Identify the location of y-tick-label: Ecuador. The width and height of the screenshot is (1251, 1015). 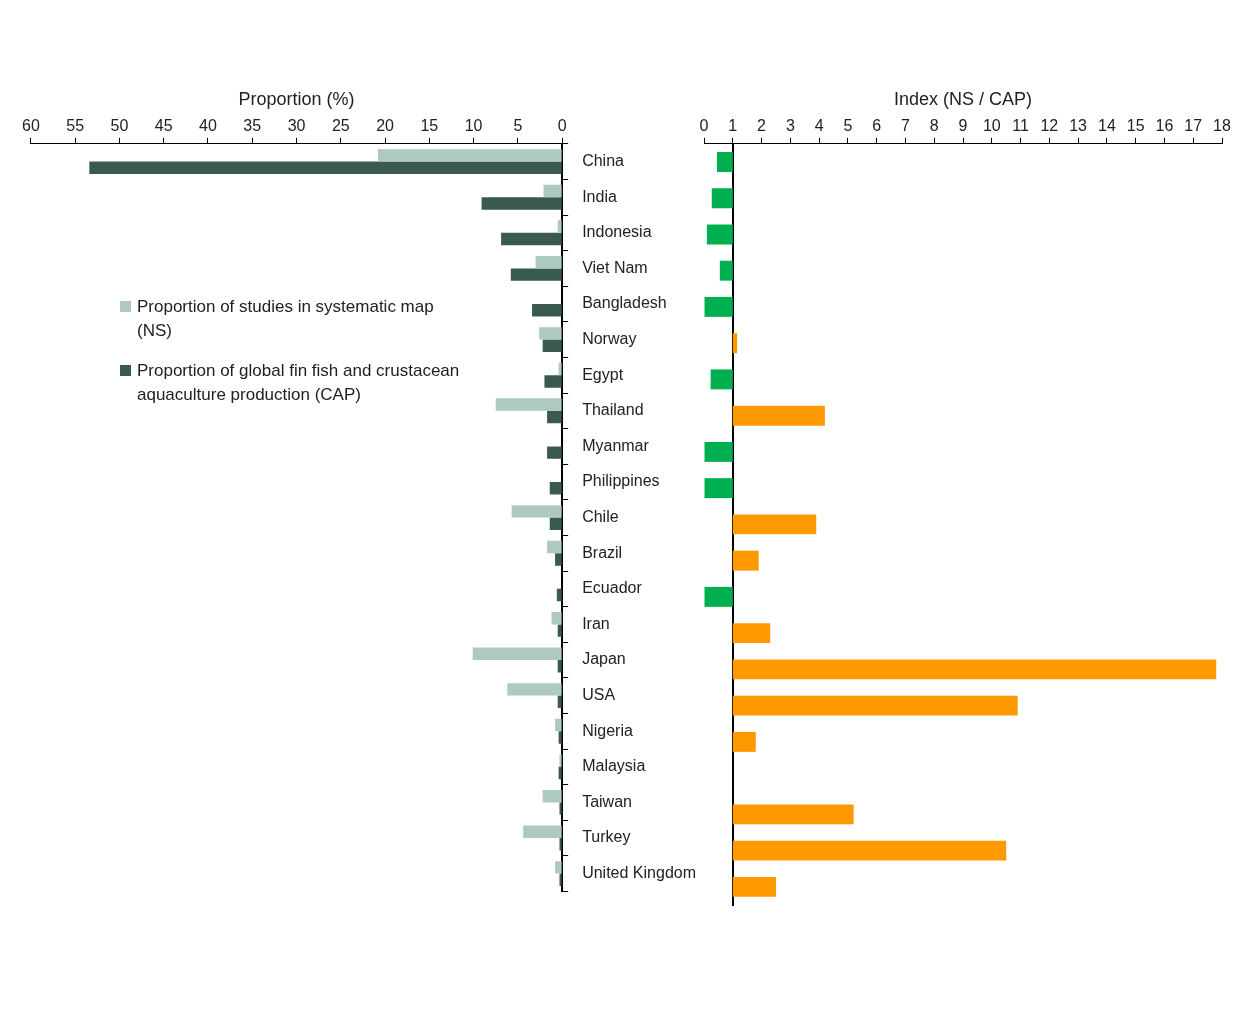
(612, 588).